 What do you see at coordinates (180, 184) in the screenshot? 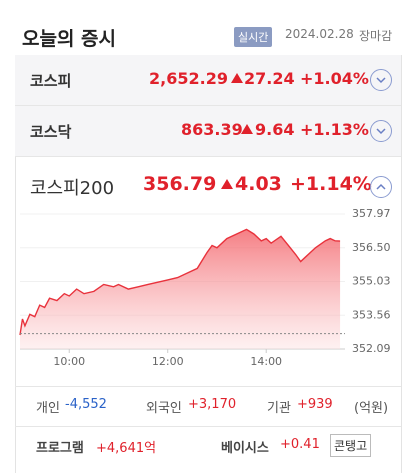
I see `featured-value: 356.79` at bounding box center [180, 184].